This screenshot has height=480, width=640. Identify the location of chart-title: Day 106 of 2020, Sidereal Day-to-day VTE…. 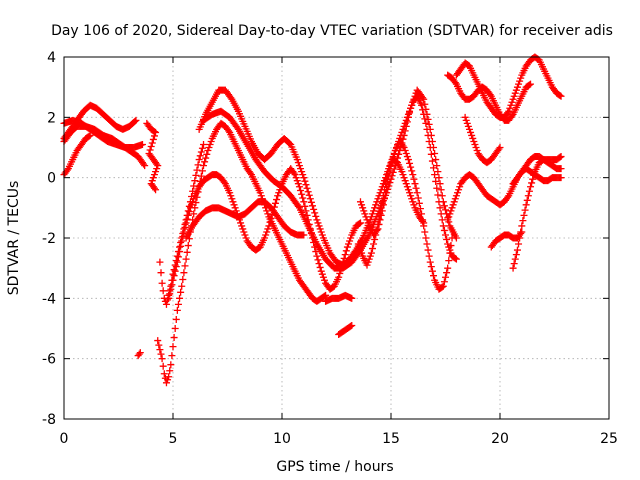
(332, 31).